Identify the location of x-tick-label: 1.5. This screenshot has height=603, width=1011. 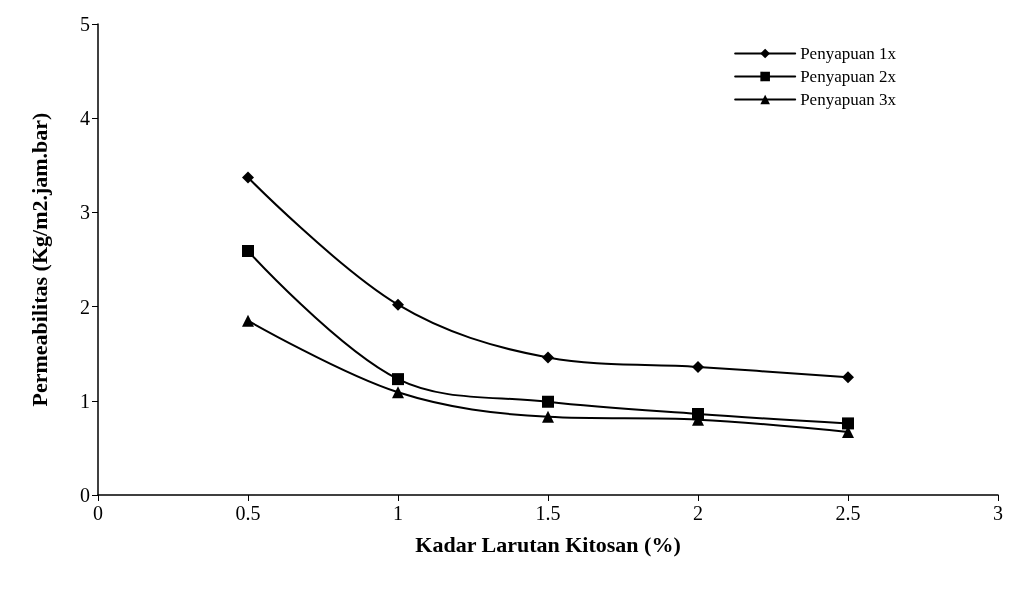
(548, 513).